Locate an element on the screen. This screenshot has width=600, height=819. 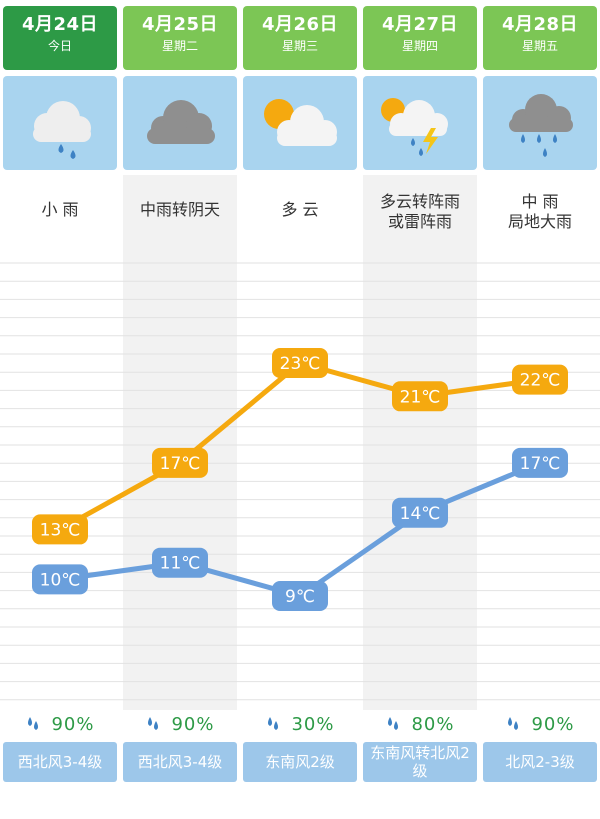
condition-line: 中 雨 is located at coordinates (540, 201).